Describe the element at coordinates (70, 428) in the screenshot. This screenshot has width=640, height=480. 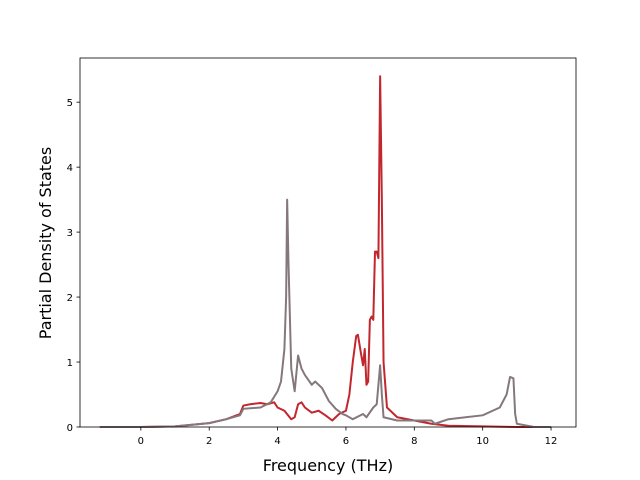
I see `y-tick-label: 0` at that location.